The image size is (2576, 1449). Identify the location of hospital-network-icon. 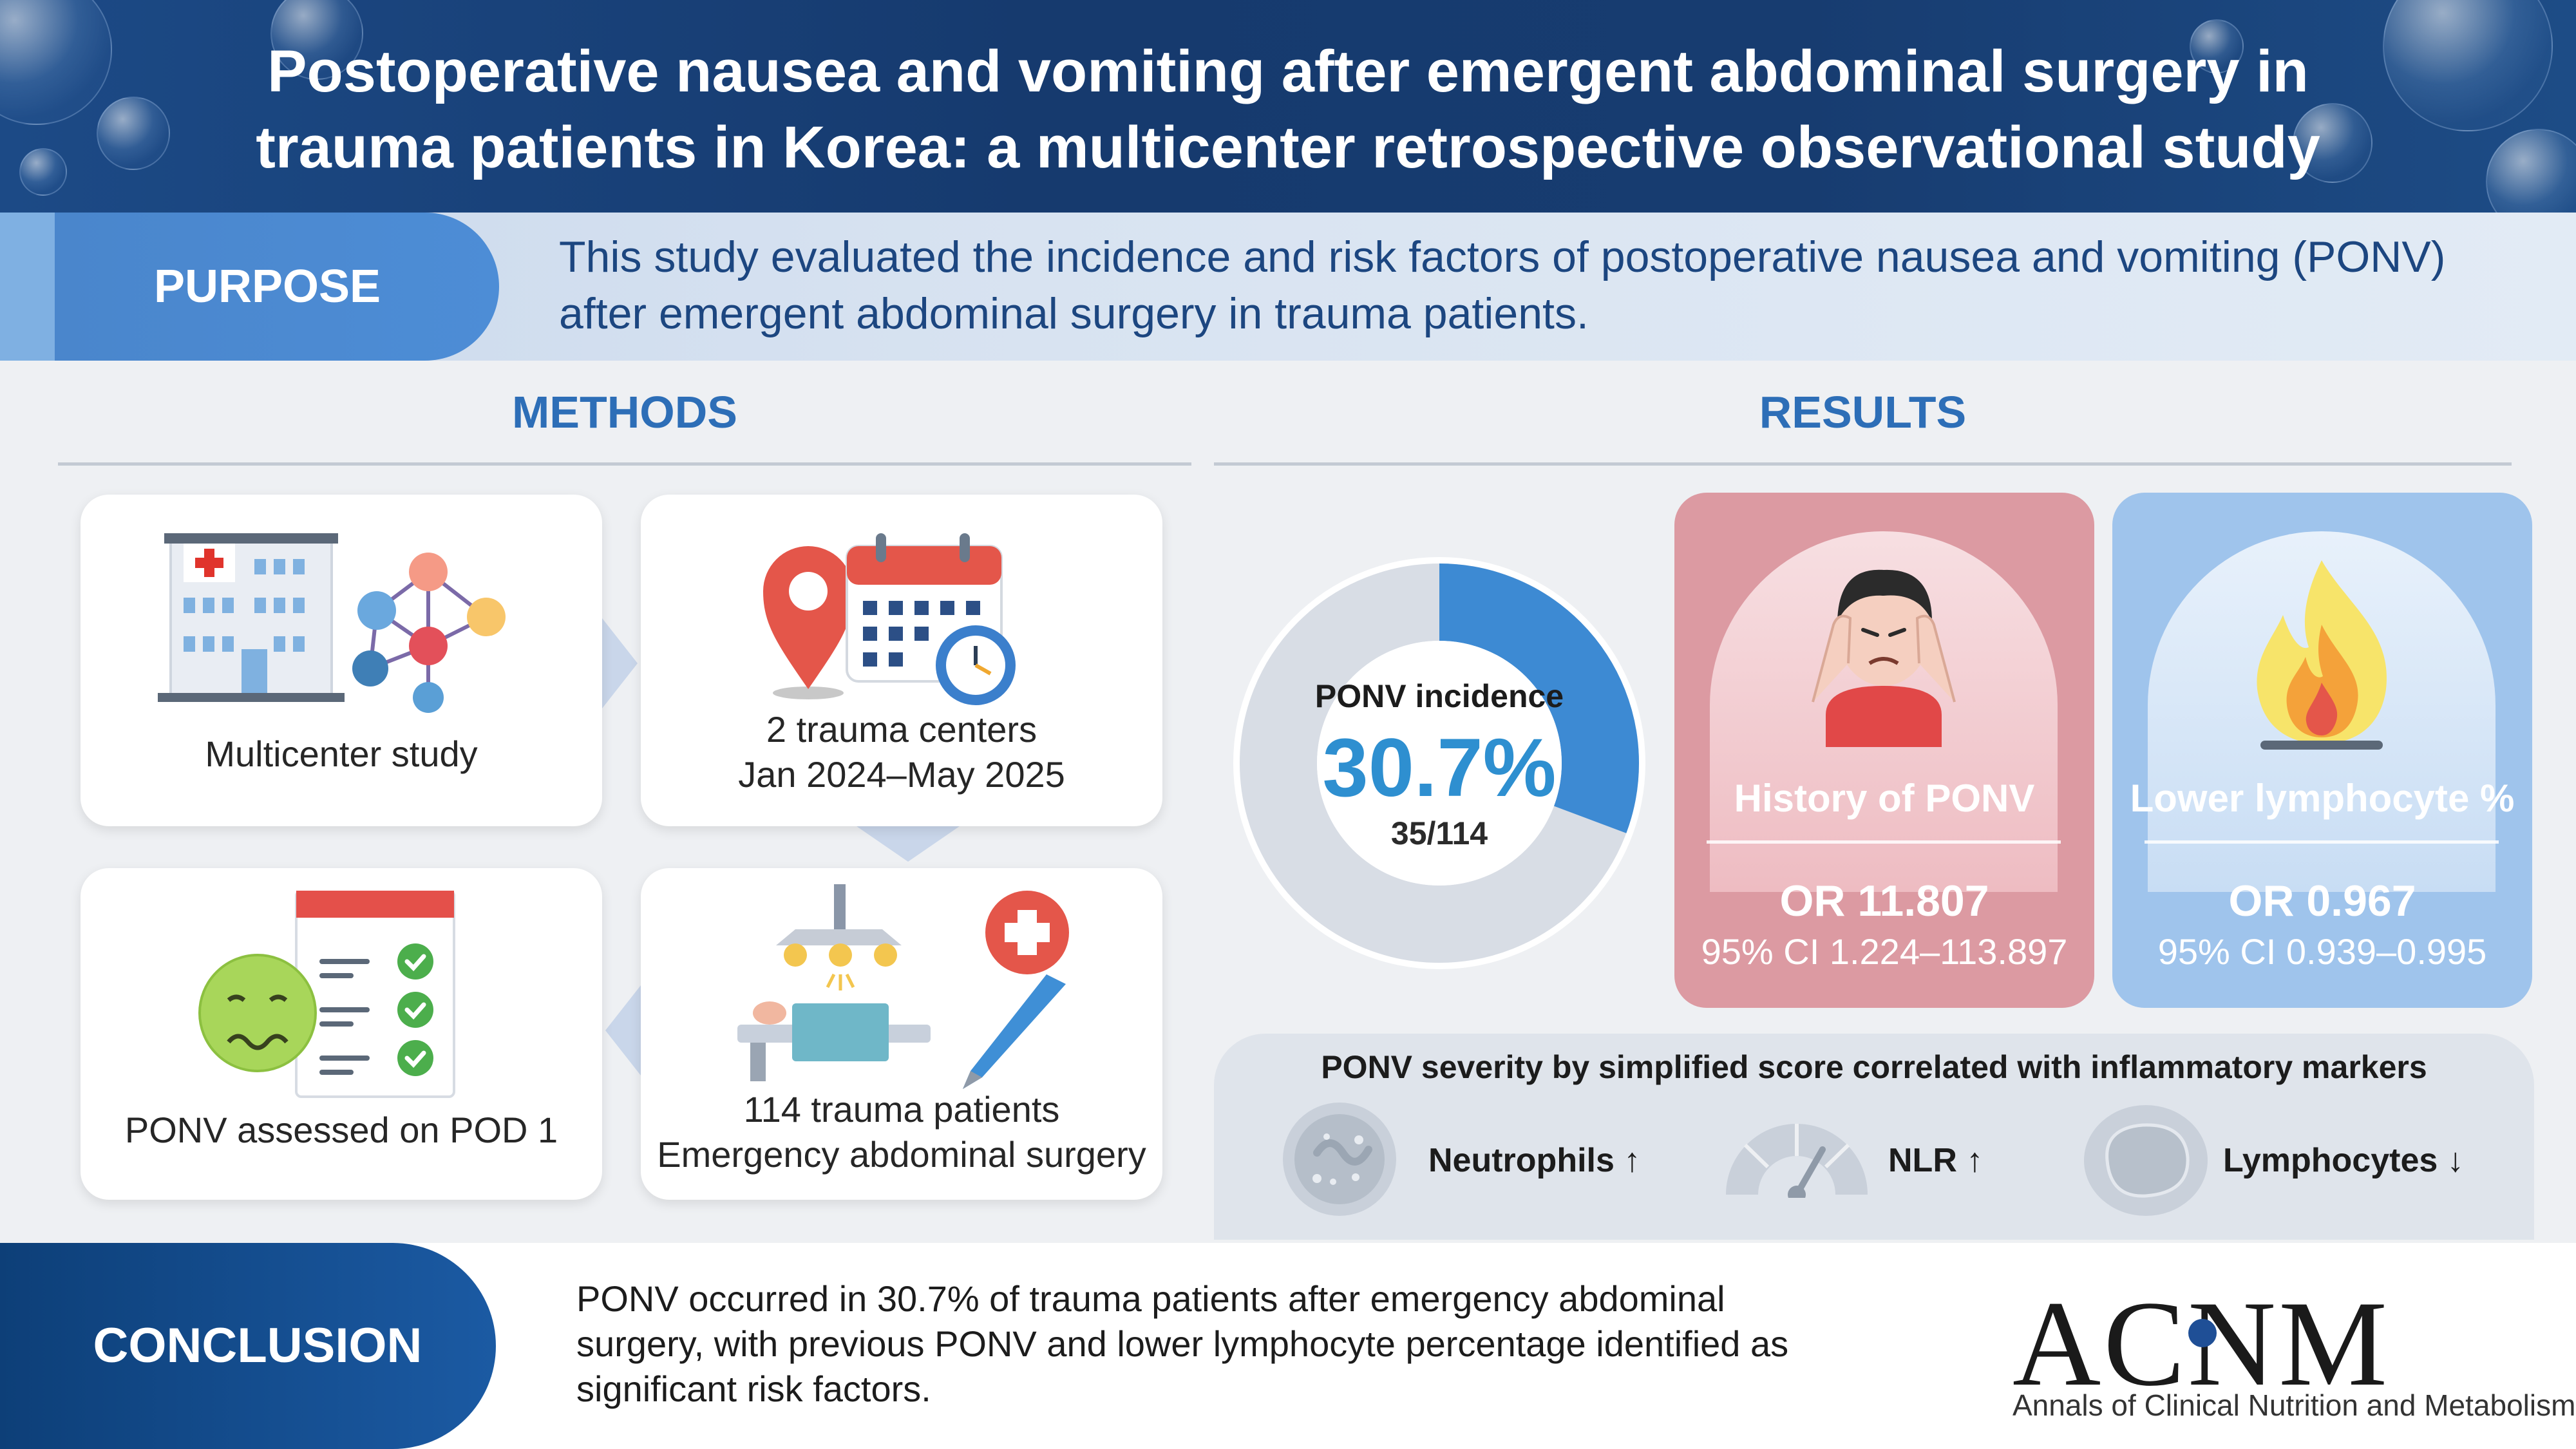
(332, 623).